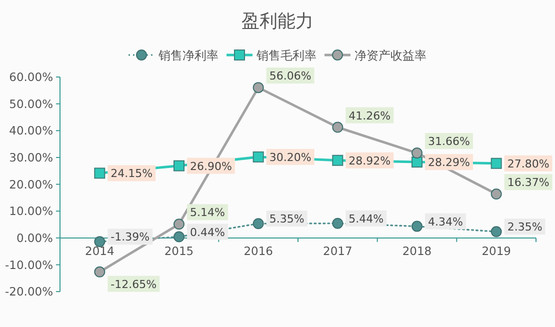 The image size is (555, 327). Describe the element at coordinates (290, 157) in the screenshot. I see `data-label: 30.20%` at that location.